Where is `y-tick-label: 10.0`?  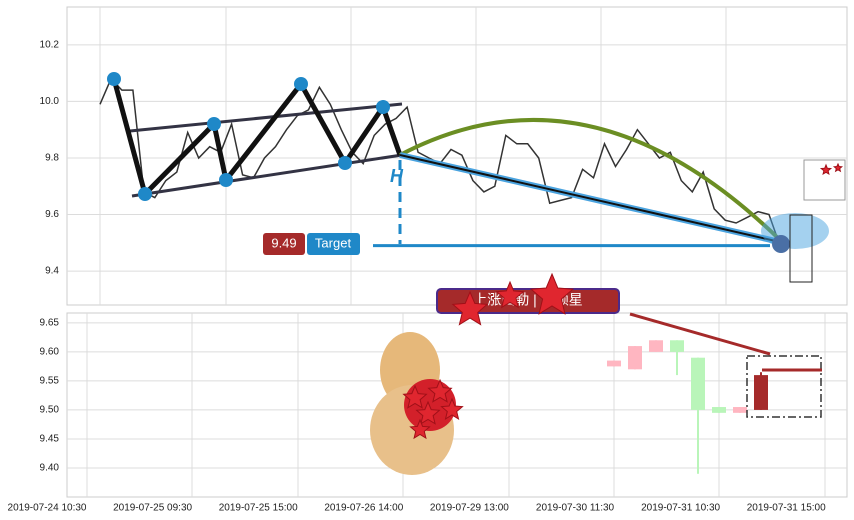
y-tick-label: 10.0 is located at coordinates (50, 101).